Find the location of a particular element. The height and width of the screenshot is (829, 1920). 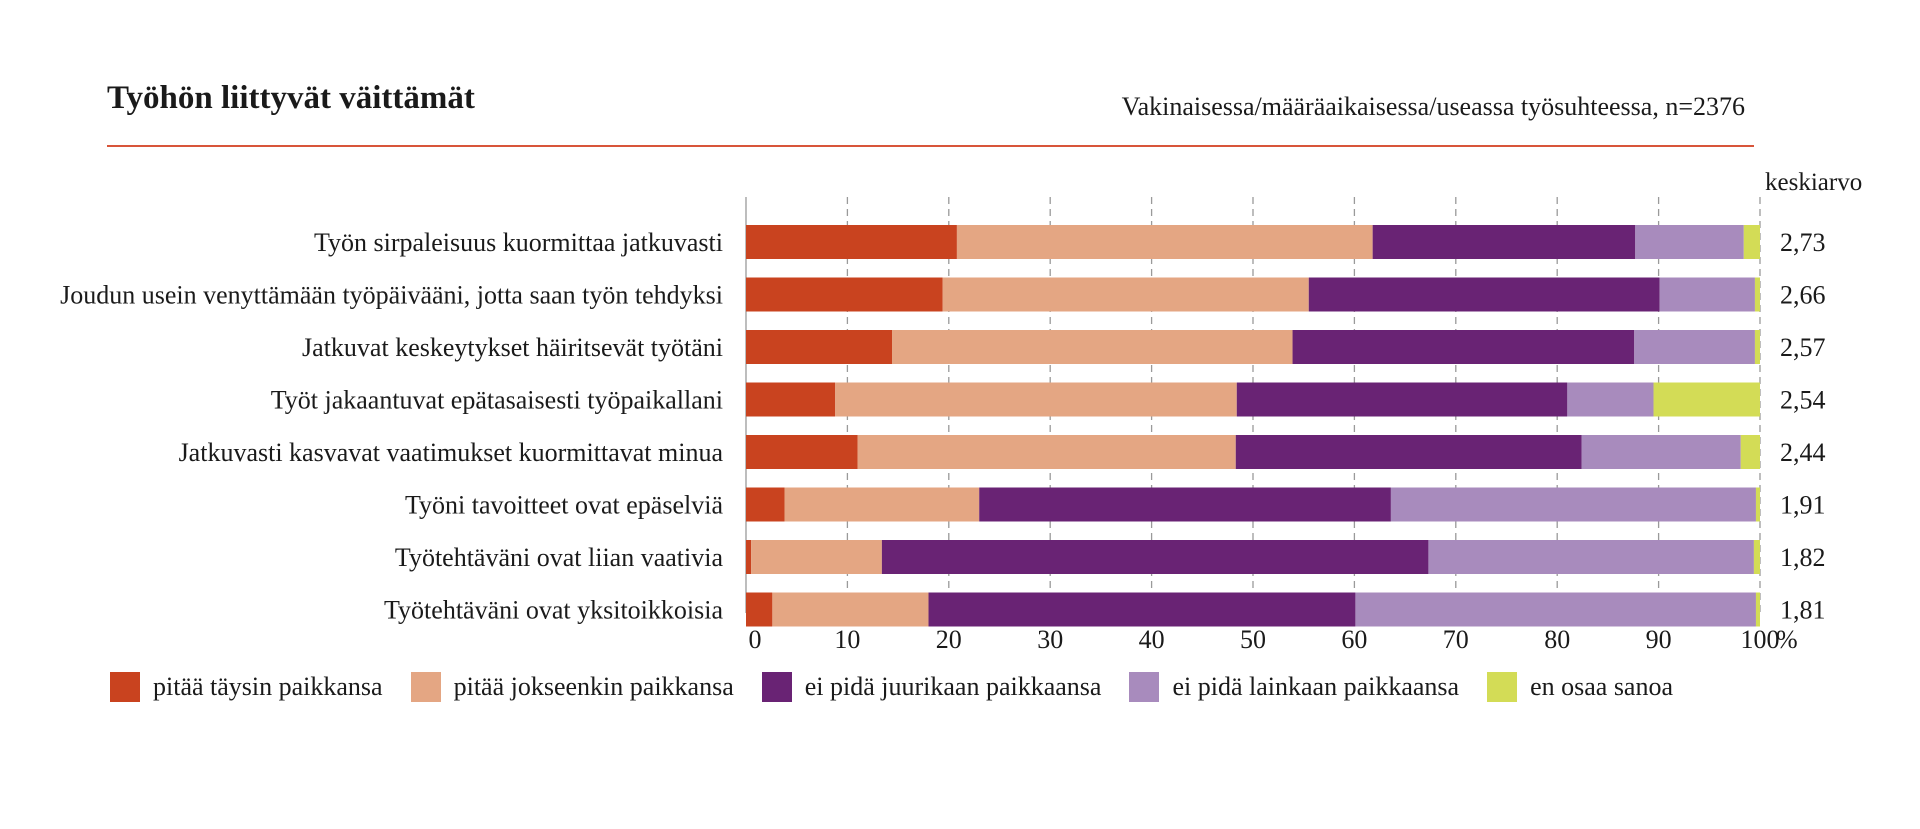

x-tick-label: 70 is located at coordinates (1456, 639).